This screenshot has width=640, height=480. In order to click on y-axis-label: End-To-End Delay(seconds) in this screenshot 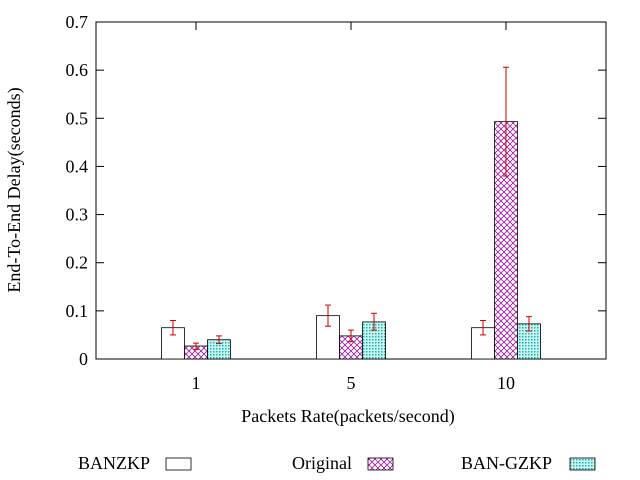, I will do `click(14, 189)`.